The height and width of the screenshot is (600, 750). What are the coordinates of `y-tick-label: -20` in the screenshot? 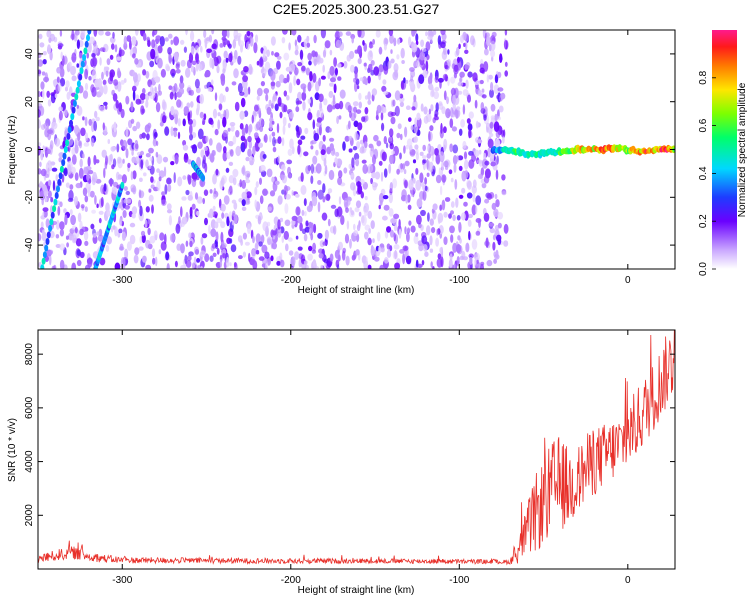 It's located at (29, 197).